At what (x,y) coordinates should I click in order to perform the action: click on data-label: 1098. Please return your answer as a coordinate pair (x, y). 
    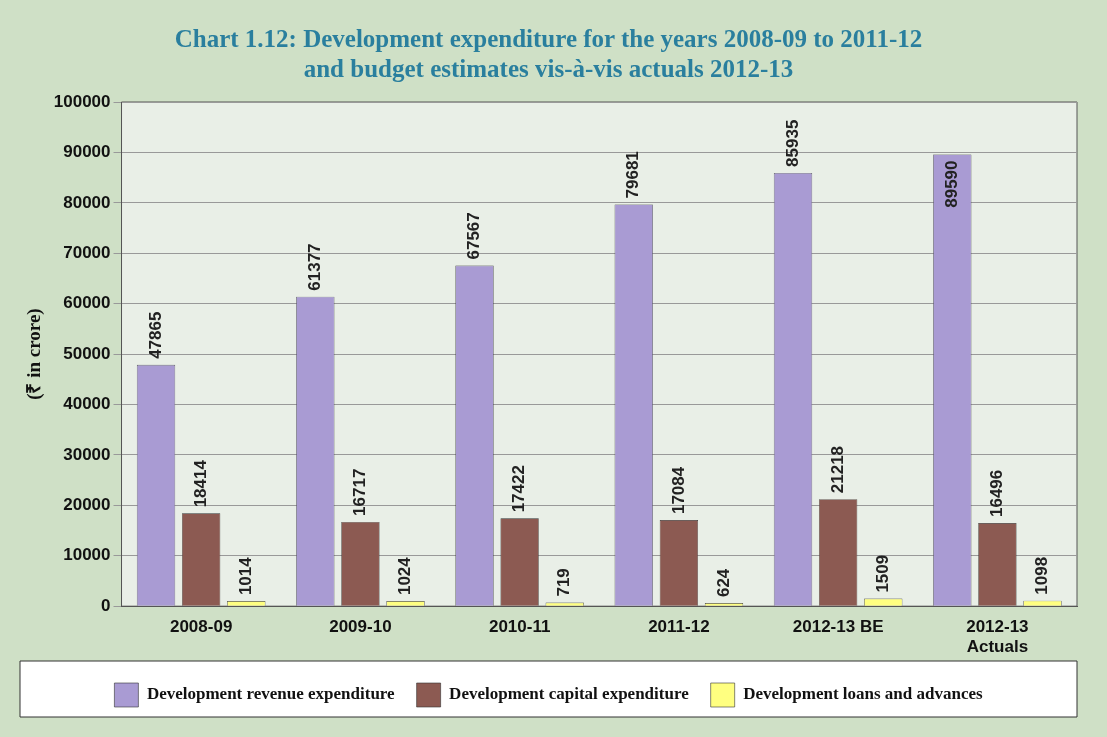
    Looking at the image, I should click on (1042, 575).